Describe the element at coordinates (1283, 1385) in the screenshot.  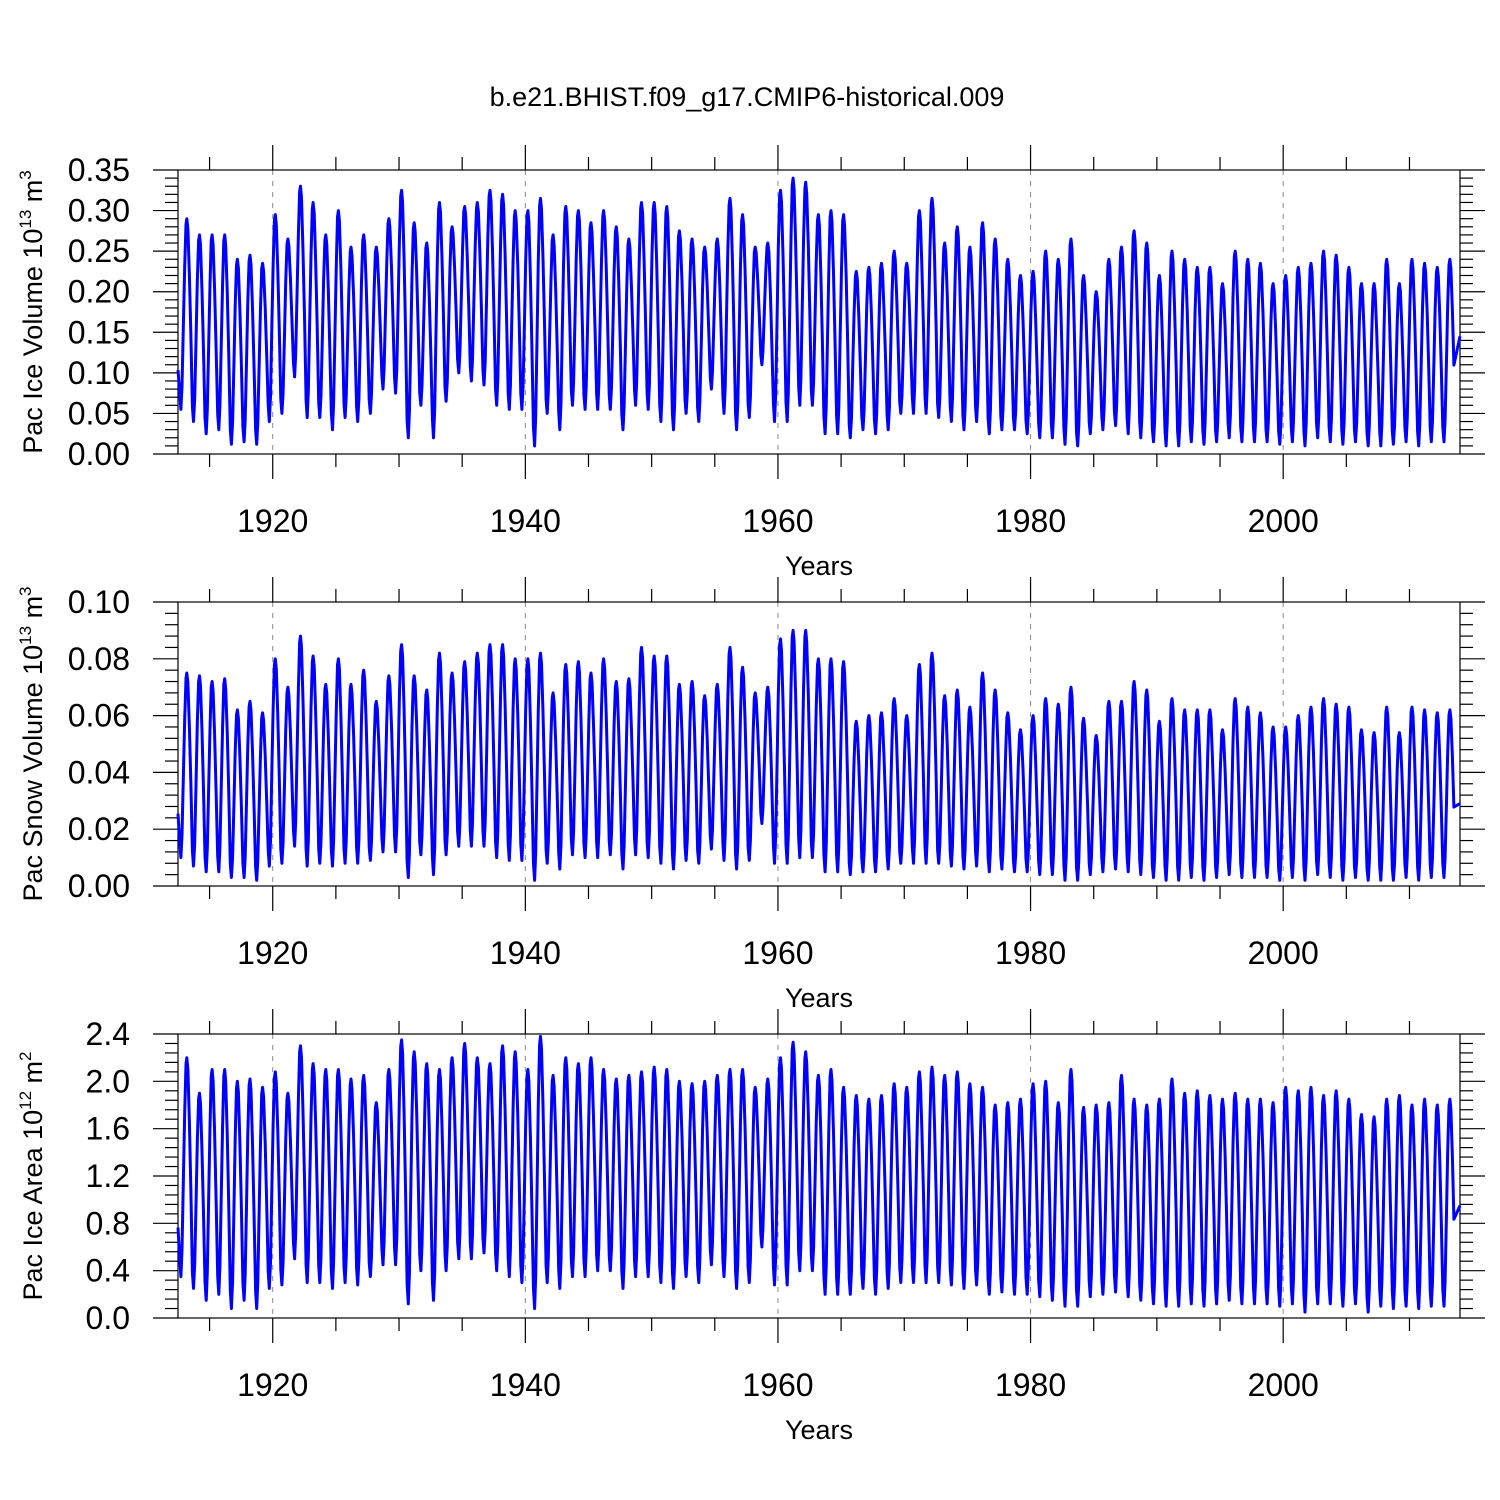
I see `pac-ice-area-x-tick-label: 2000` at that location.